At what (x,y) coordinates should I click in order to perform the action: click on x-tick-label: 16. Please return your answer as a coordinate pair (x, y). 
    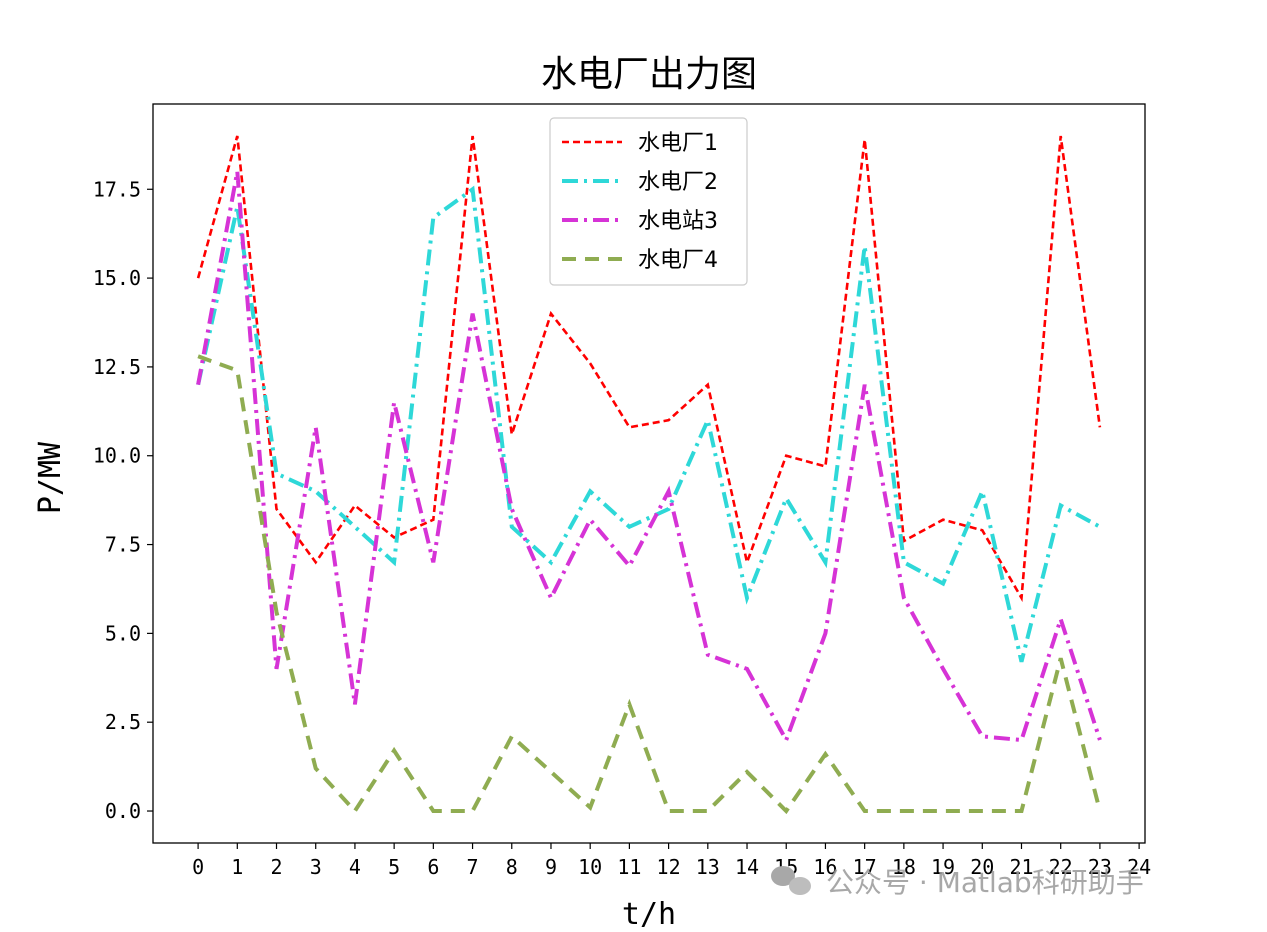
    Looking at the image, I should click on (825, 867).